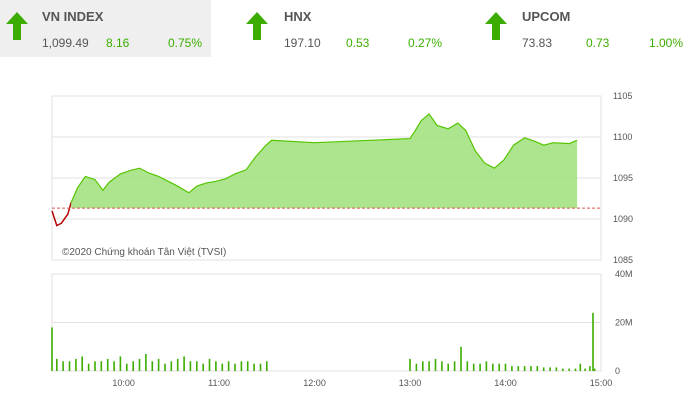  I want to click on index-name: HNX, so click(298, 16).